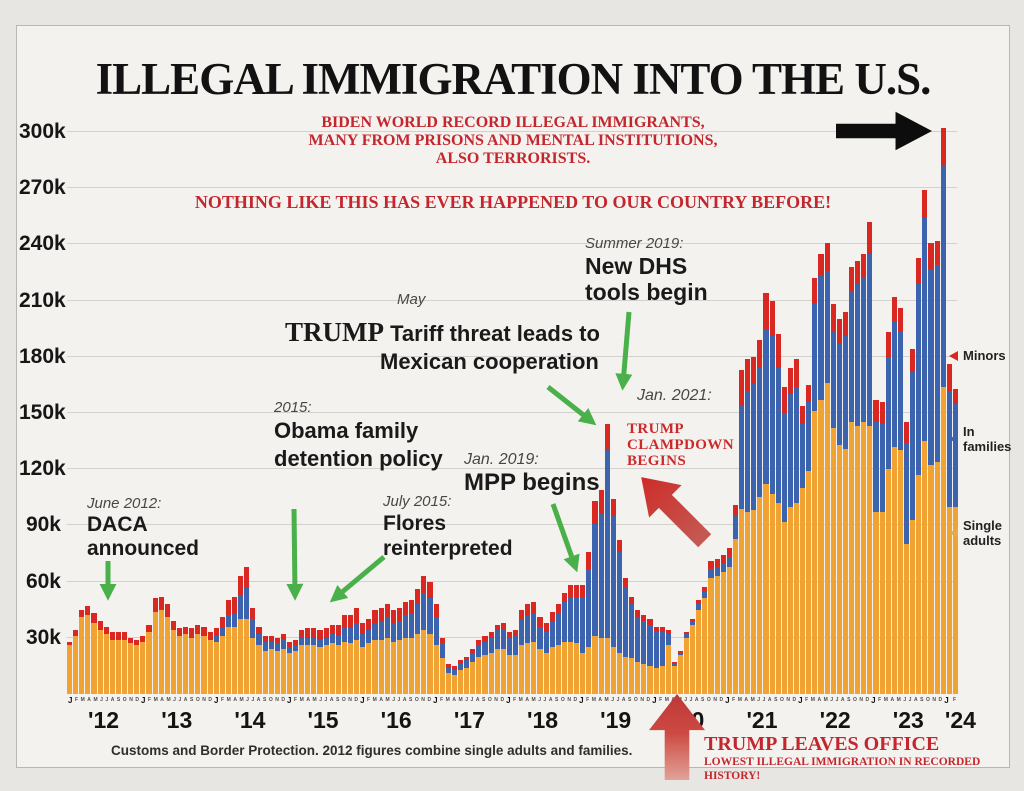 This screenshot has width=1024, height=791. I want to click on families-triangle-icon, so click(953, 439).